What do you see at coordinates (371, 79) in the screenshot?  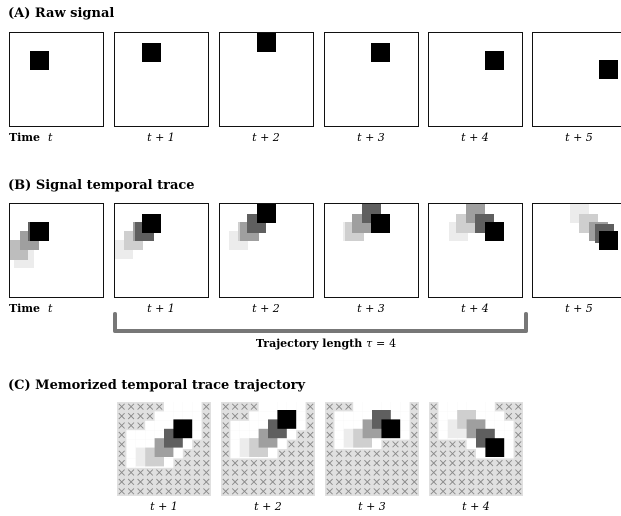 I see `raw-frame-t3` at bounding box center [371, 79].